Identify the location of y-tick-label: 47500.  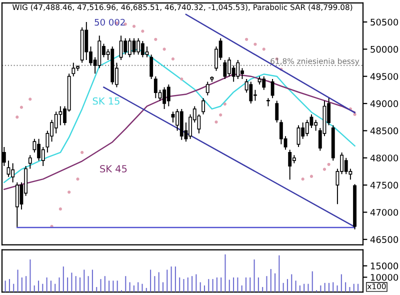
(384, 185).